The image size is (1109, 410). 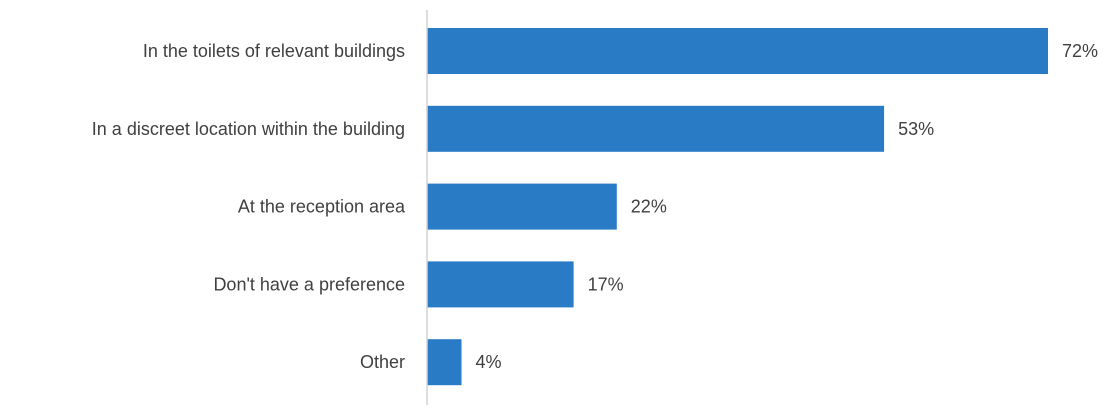 What do you see at coordinates (489, 362) in the screenshot?
I see `value-label: 4%` at bounding box center [489, 362].